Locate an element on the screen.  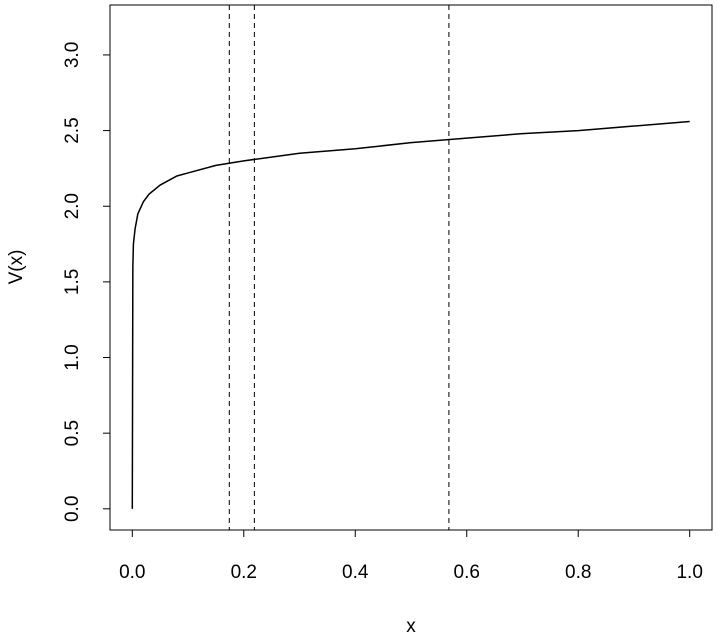
x-tick-label: 0.4 is located at coordinates (355, 572).